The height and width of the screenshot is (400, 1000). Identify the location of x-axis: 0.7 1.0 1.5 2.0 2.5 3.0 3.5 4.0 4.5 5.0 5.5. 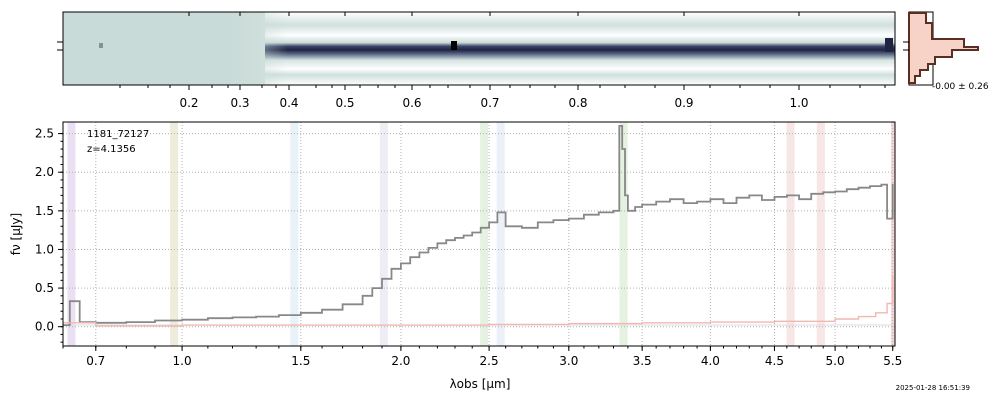
(482, 357).